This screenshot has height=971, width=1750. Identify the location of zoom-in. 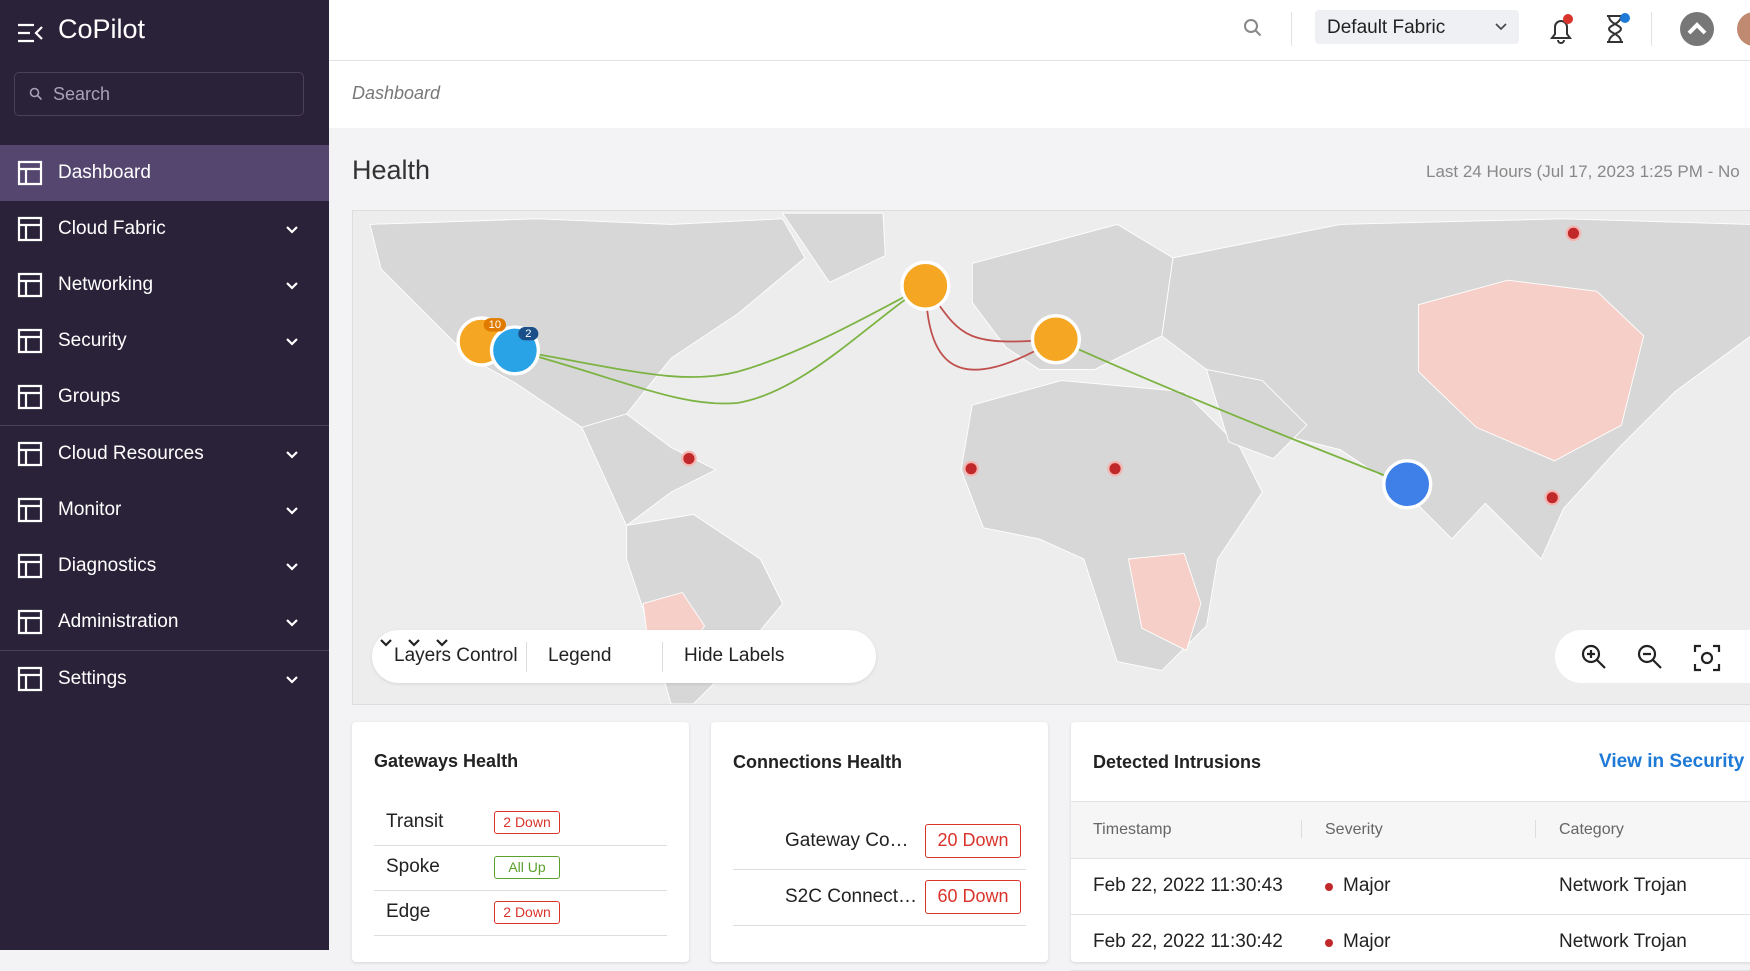
(1594, 657).